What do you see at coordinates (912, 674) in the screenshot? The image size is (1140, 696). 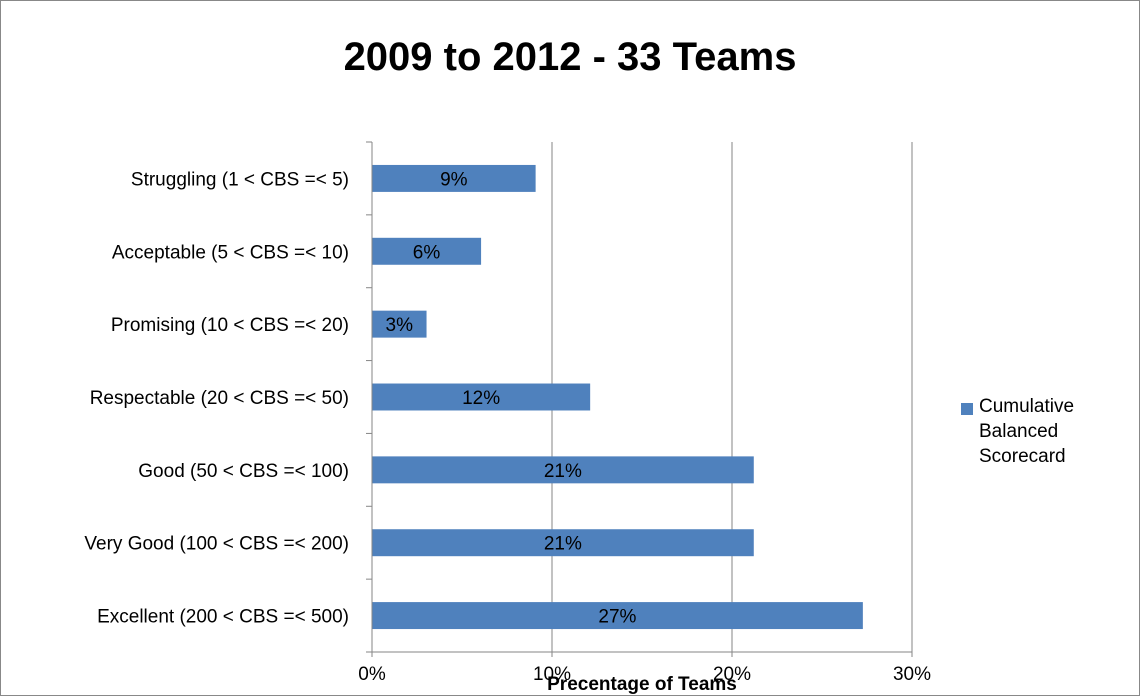 I see `x-tick-label: 30%` at bounding box center [912, 674].